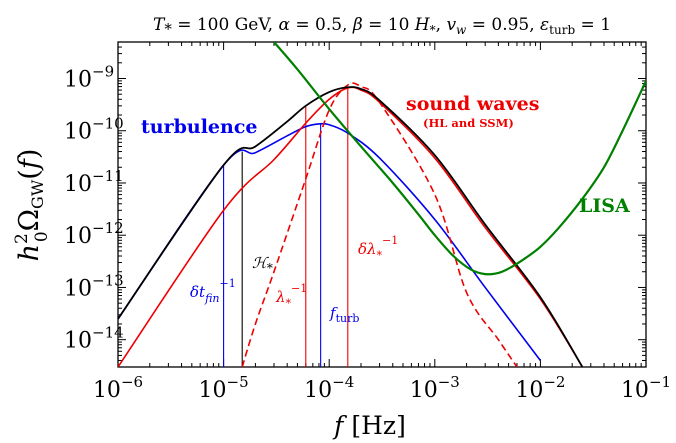 The image size is (676, 443). What do you see at coordinates (468, 123) in the screenshot?
I see `sound-waves-sublabel: (HL and SSM)` at bounding box center [468, 123].